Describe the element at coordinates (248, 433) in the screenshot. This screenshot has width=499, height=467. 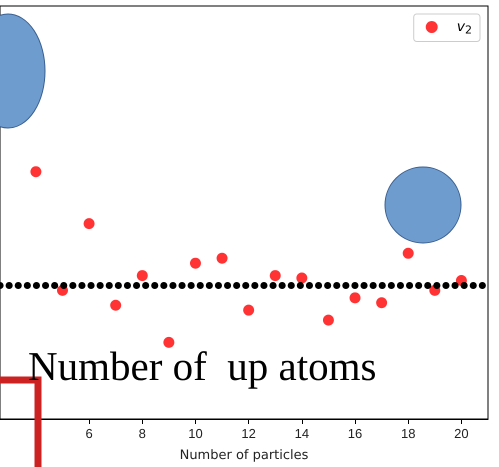
I see `x-tick-label: 12` at that location.